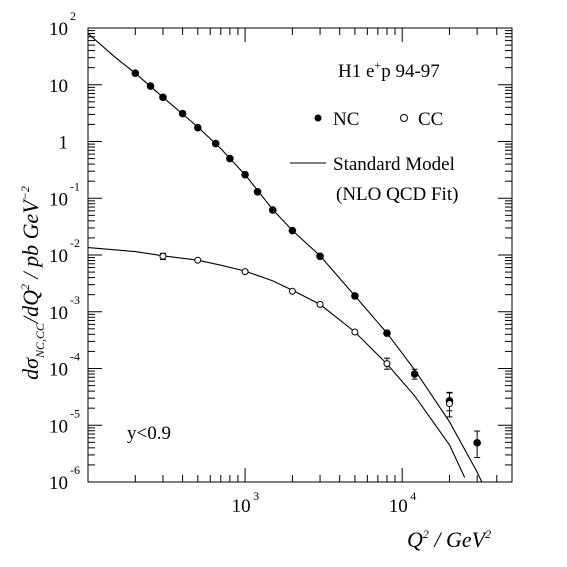 The width and height of the screenshot is (567, 567). I want to click on legend-model-label: Standard Model, so click(394, 164).